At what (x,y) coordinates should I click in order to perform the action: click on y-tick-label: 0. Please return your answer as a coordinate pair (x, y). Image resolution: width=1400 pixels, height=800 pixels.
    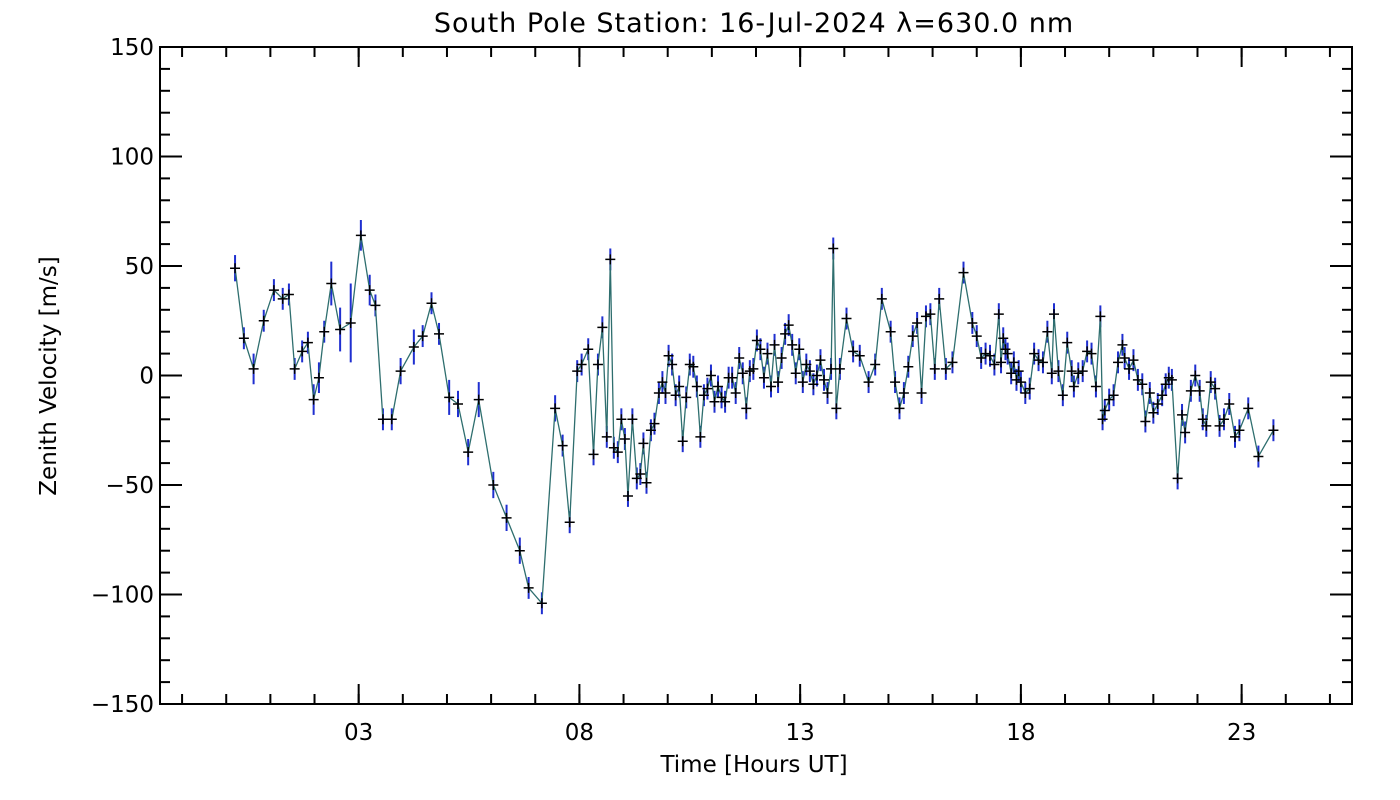
    Looking at the image, I should click on (146, 377).